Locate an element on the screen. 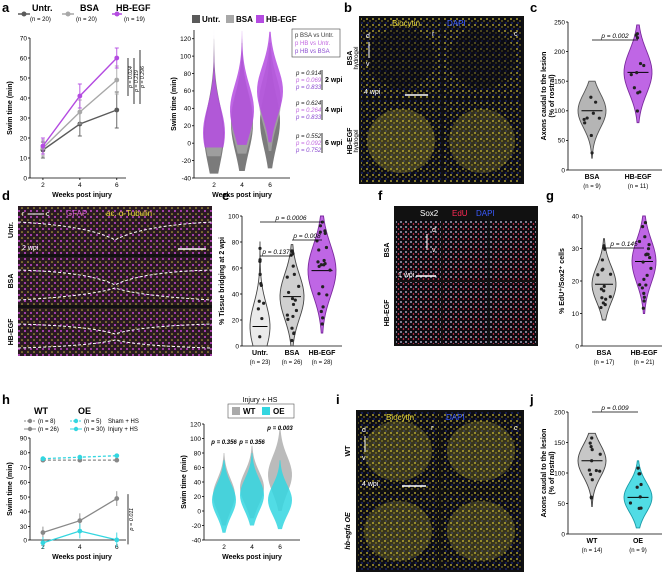 The image size is (669, 574). e-violin-HB-EGF is located at coordinates (322, 274).